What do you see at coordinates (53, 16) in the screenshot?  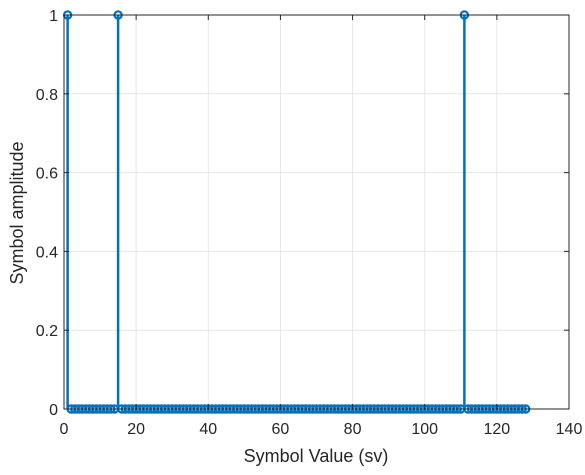 I see `y-tick-label: 1` at bounding box center [53, 16].